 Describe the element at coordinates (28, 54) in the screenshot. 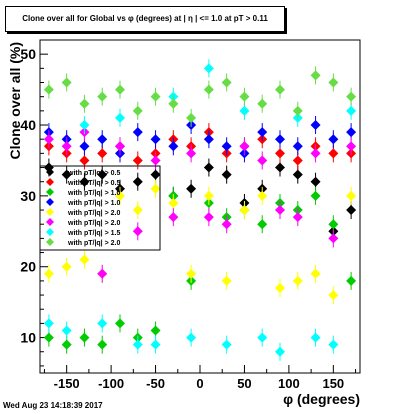

I see `y-tick-label: 50` at that location.